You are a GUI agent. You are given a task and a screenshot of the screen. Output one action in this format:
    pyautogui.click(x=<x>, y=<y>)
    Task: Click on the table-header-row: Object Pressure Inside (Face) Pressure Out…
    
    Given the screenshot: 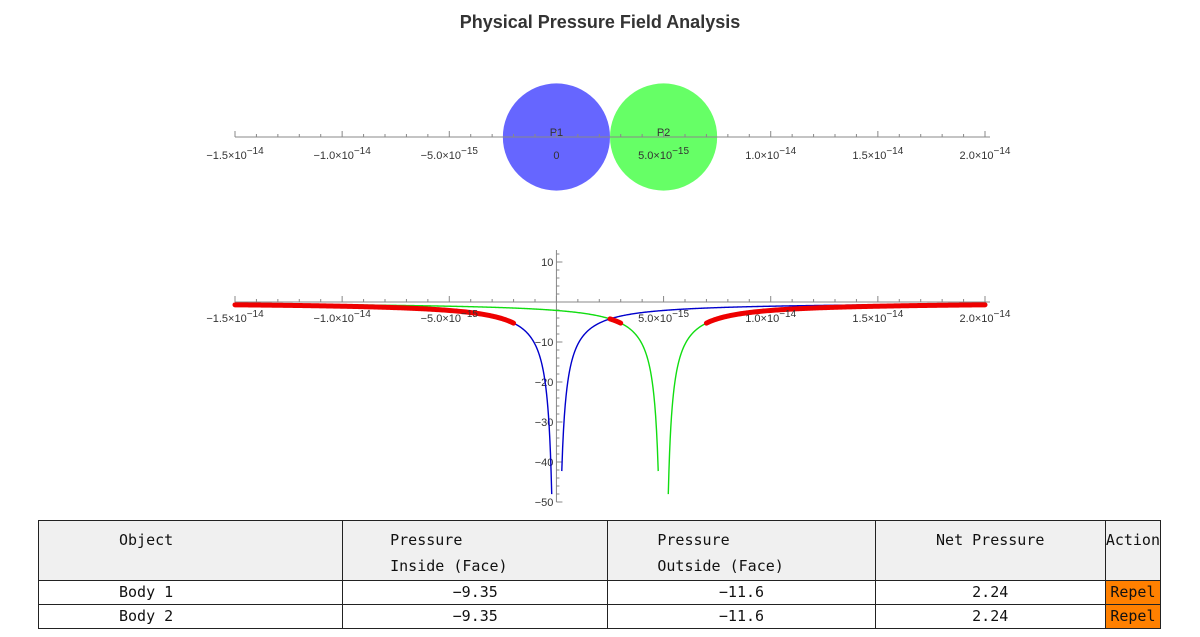 What is the action you would take?
    pyautogui.click(x=599, y=550)
    